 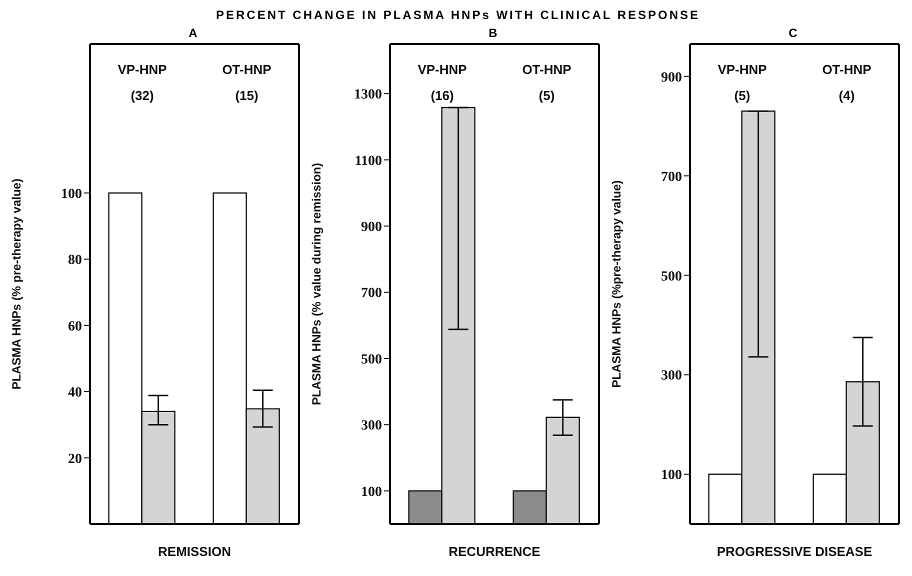 What do you see at coordinates (493, 34) in the screenshot?
I see `chart-subtitle: B` at bounding box center [493, 34].